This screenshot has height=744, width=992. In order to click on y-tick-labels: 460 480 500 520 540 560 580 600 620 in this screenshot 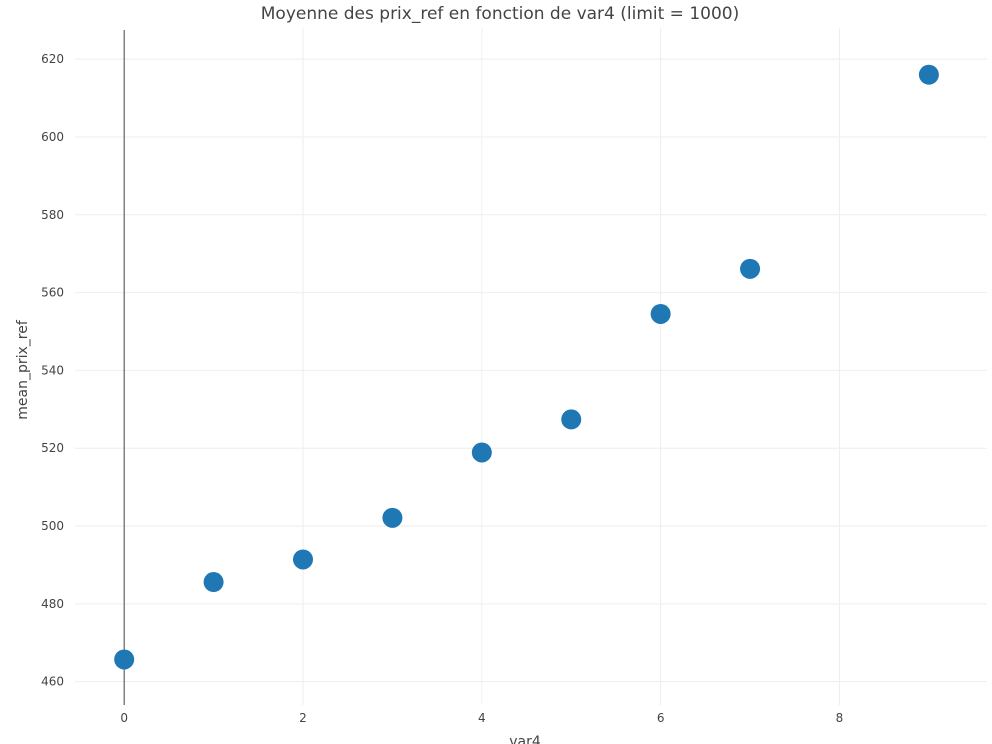, I will do `click(52, 370)`.